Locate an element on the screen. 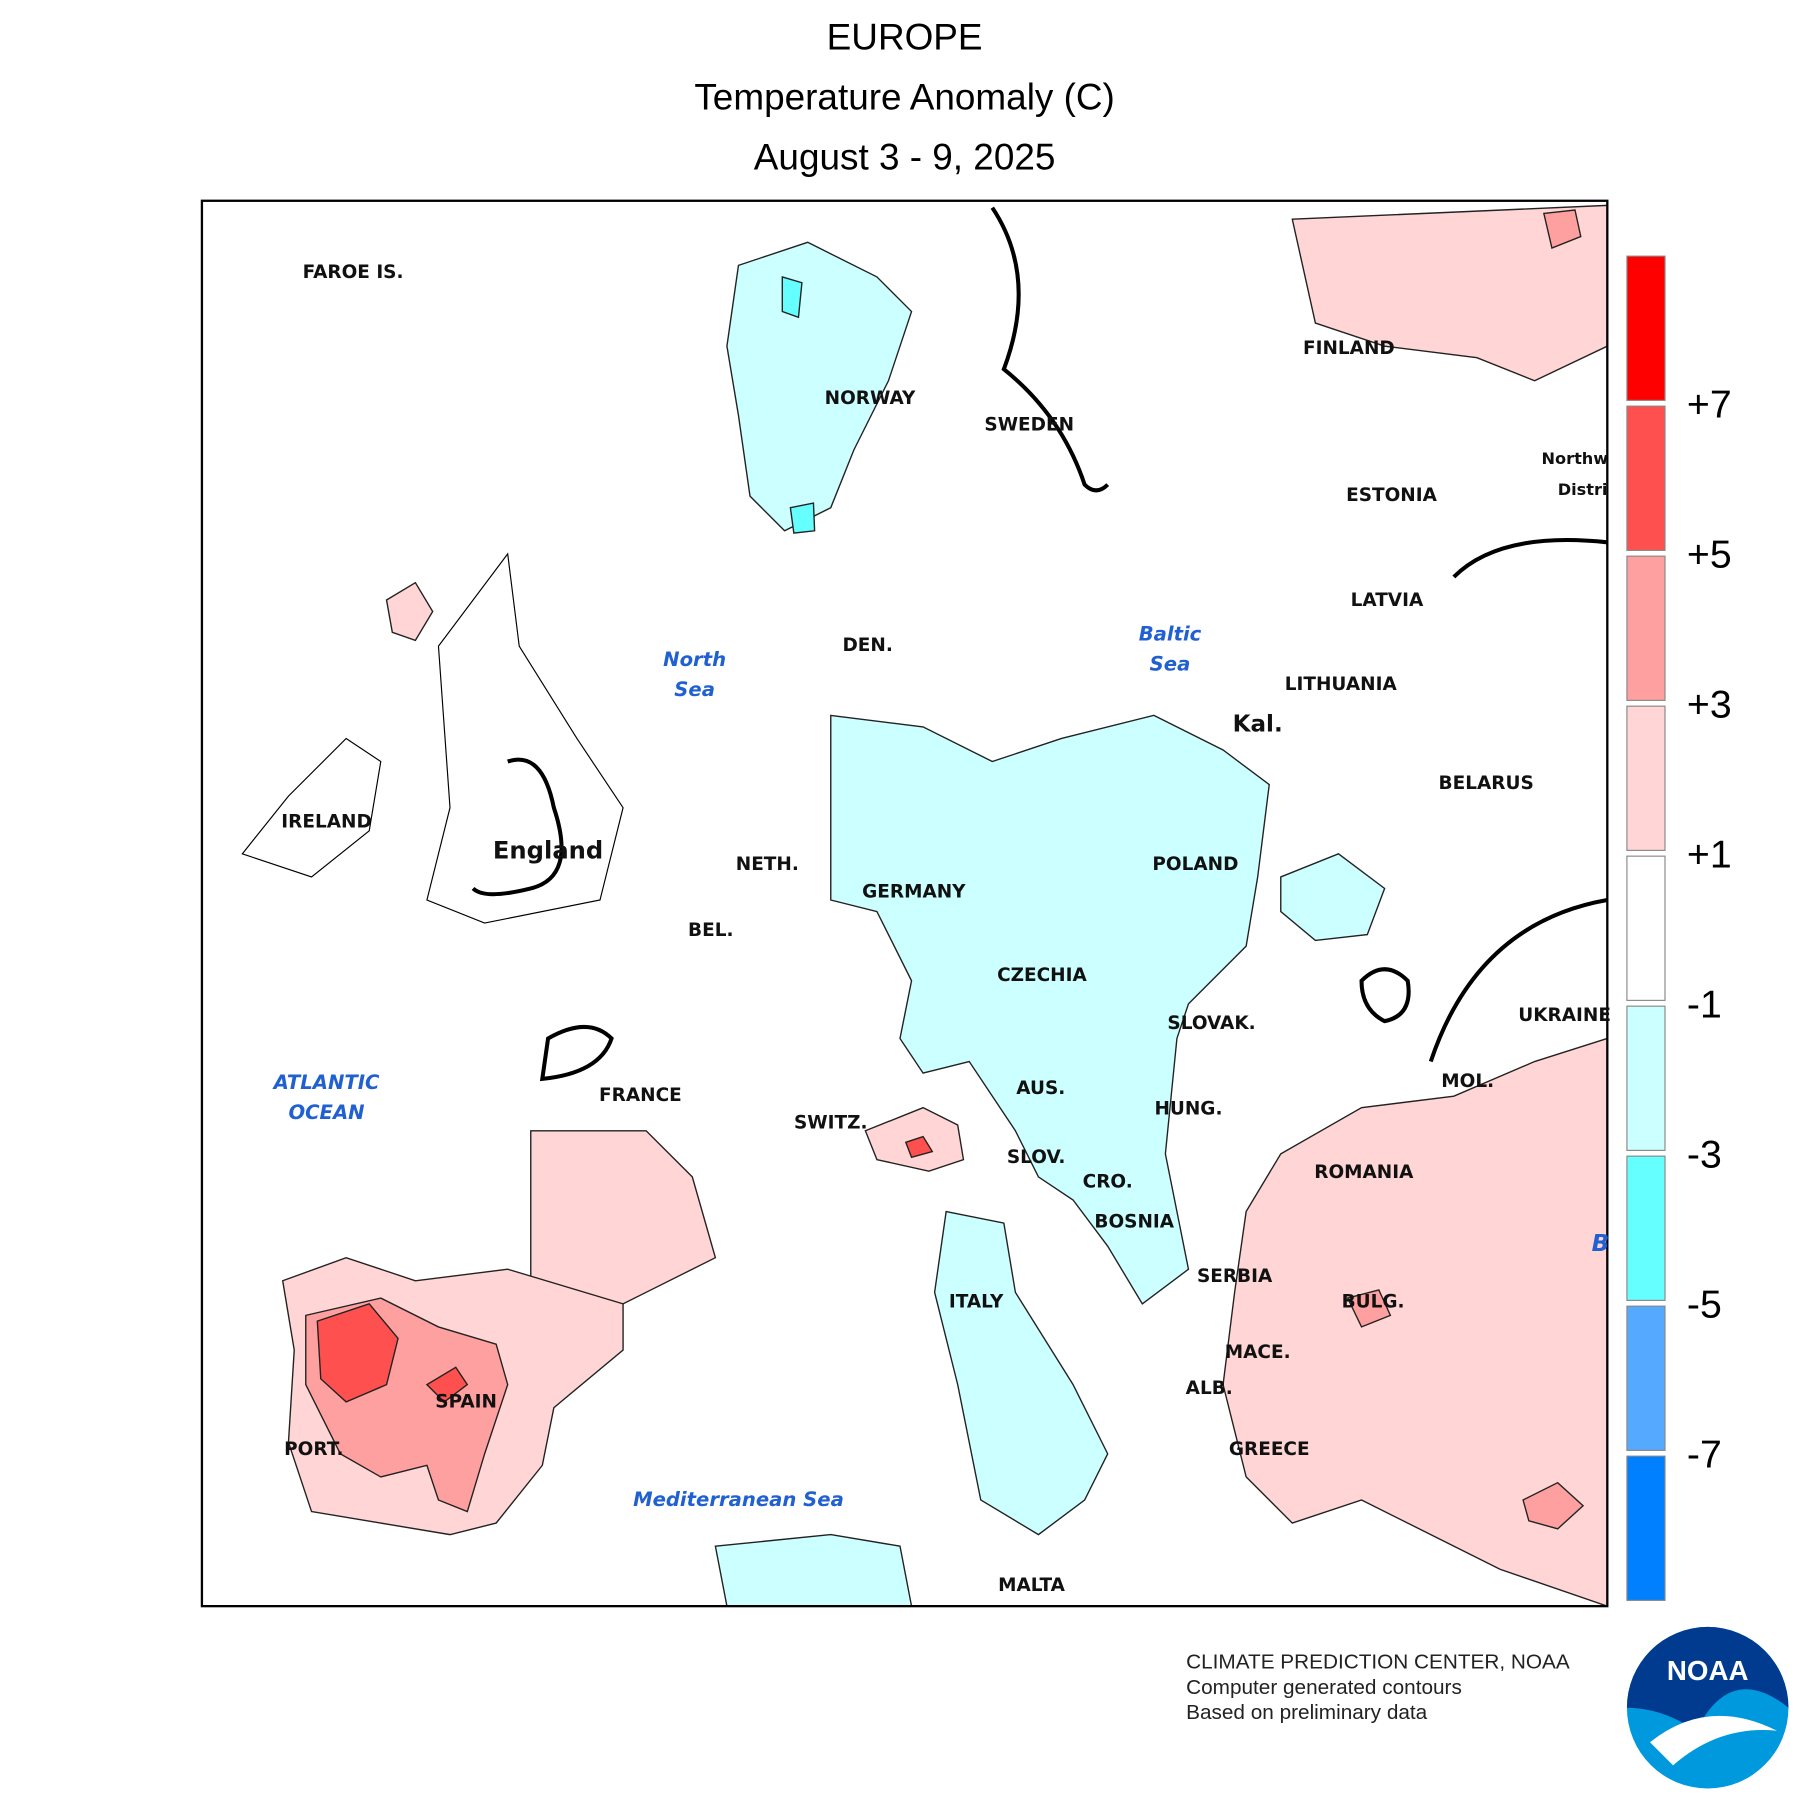  credit: CLIMATE PREDICTION CENTER, NOAA is located at coordinates (1378, 1661).